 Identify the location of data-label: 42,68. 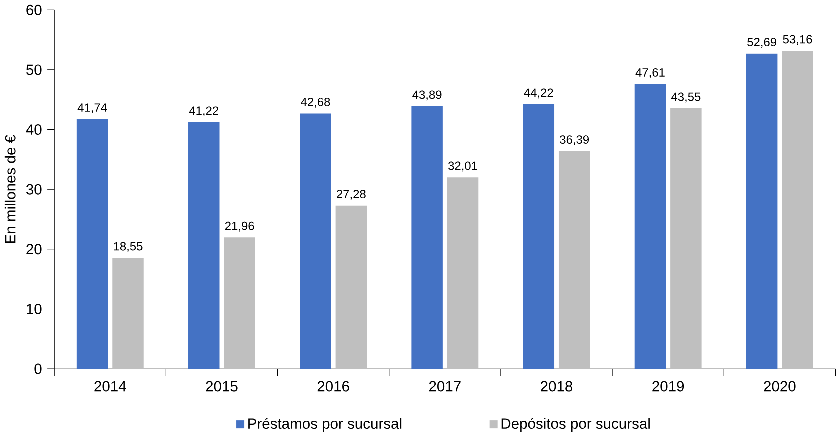
(315, 103).